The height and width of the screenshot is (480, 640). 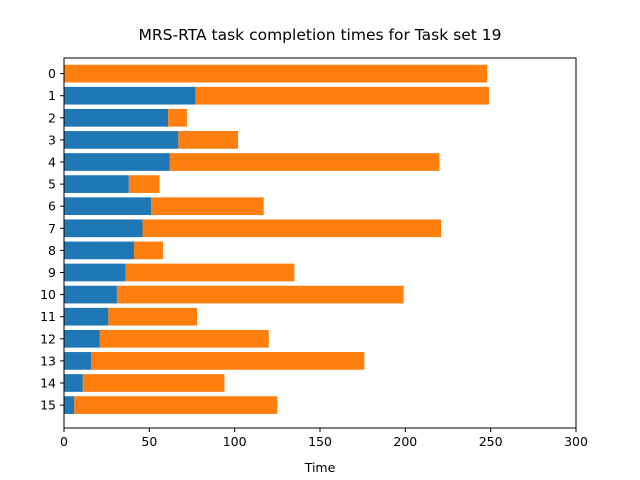 I want to click on y-tick-label-7: 7, so click(x=52, y=228).